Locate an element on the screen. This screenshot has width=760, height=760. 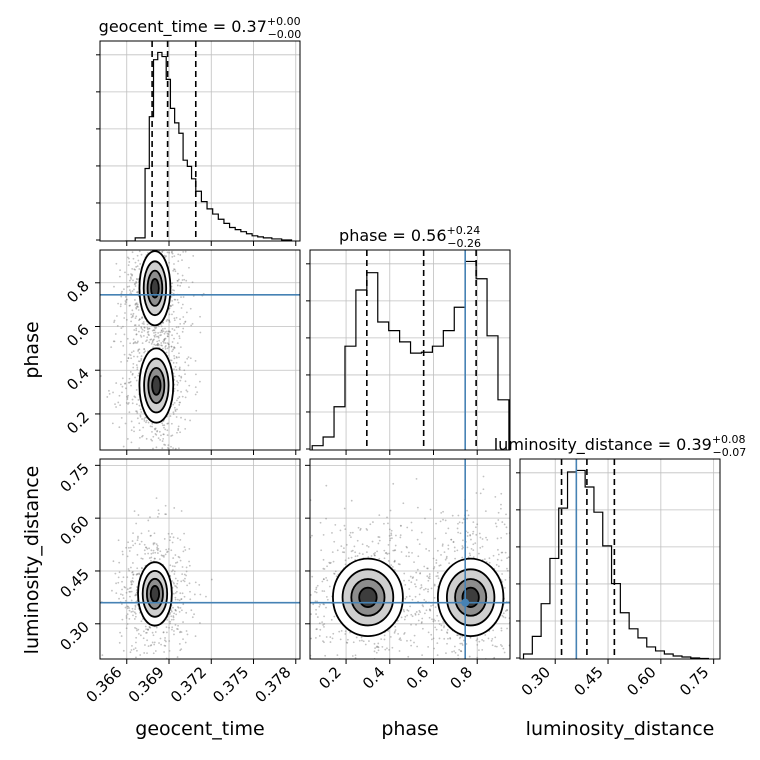
y-axis-label-luminosity_distance: luminosity_distance is located at coordinates (32, 560).